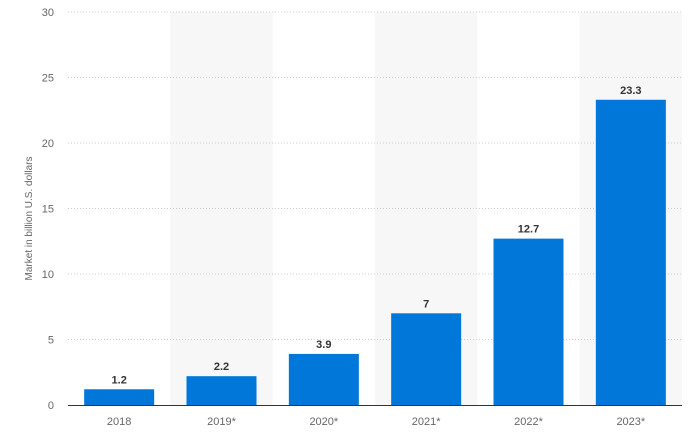 The width and height of the screenshot is (697, 444). Describe the element at coordinates (528, 422) in the screenshot. I see `x-tick-label: 2022*` at that location.